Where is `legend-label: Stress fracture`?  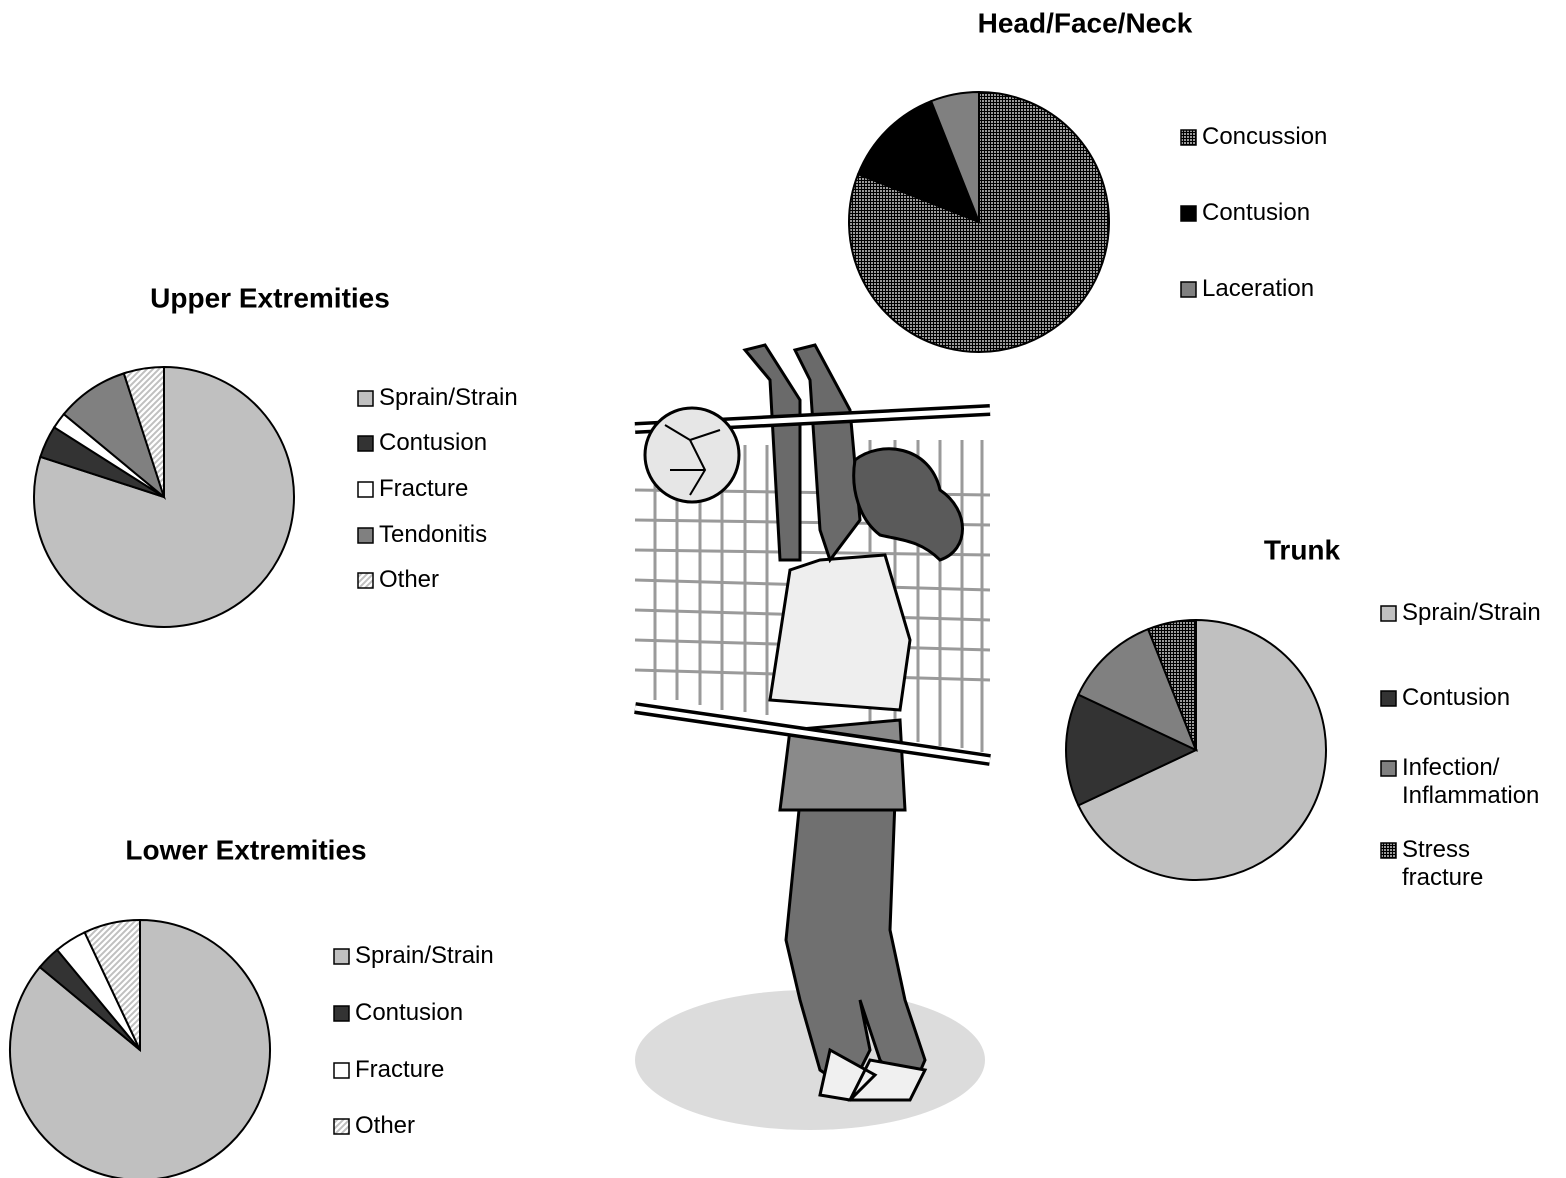
legend-label: Stress fracture is located at coordinates (1443, 863).